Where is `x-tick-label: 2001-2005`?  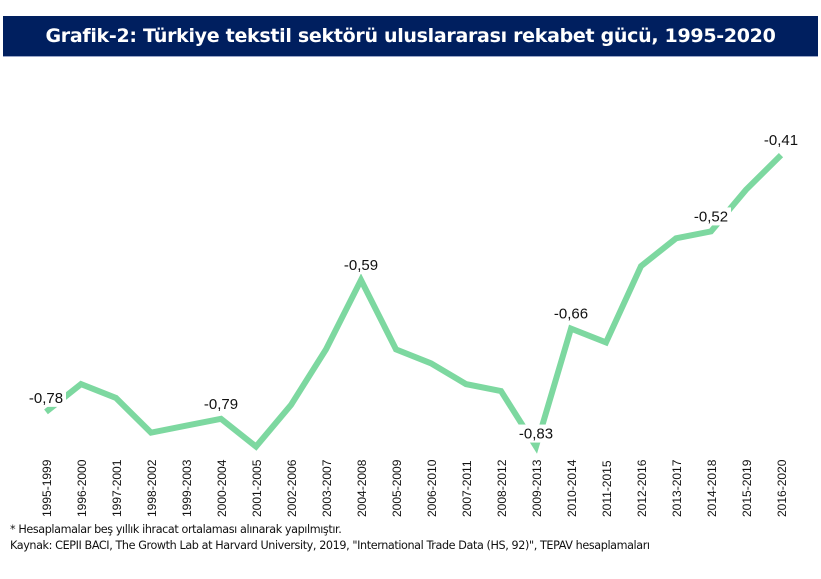 x-tick-label: 2001-2005 is located at coordinates (257, 488).